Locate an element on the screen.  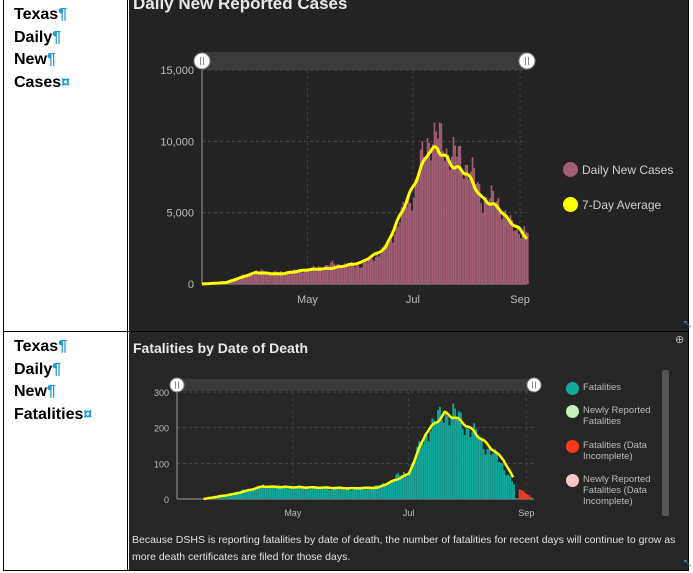
label-line: Daily¶ is located at coordinates (38, 369).